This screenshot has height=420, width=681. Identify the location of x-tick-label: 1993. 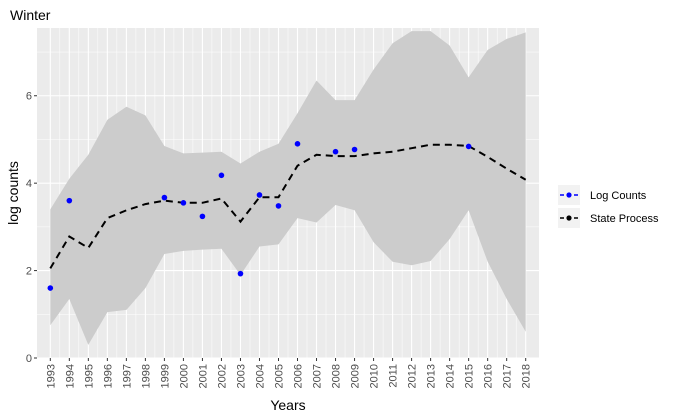
(51, 376).